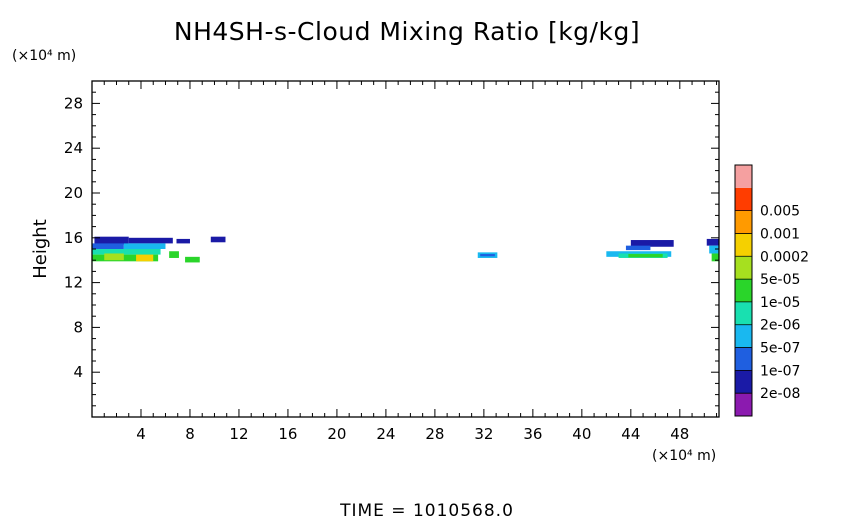 Image resolution: width=854 pixels, height=519 pixels. I want to click on colorbar-label: 0.005, so click(780, 212).